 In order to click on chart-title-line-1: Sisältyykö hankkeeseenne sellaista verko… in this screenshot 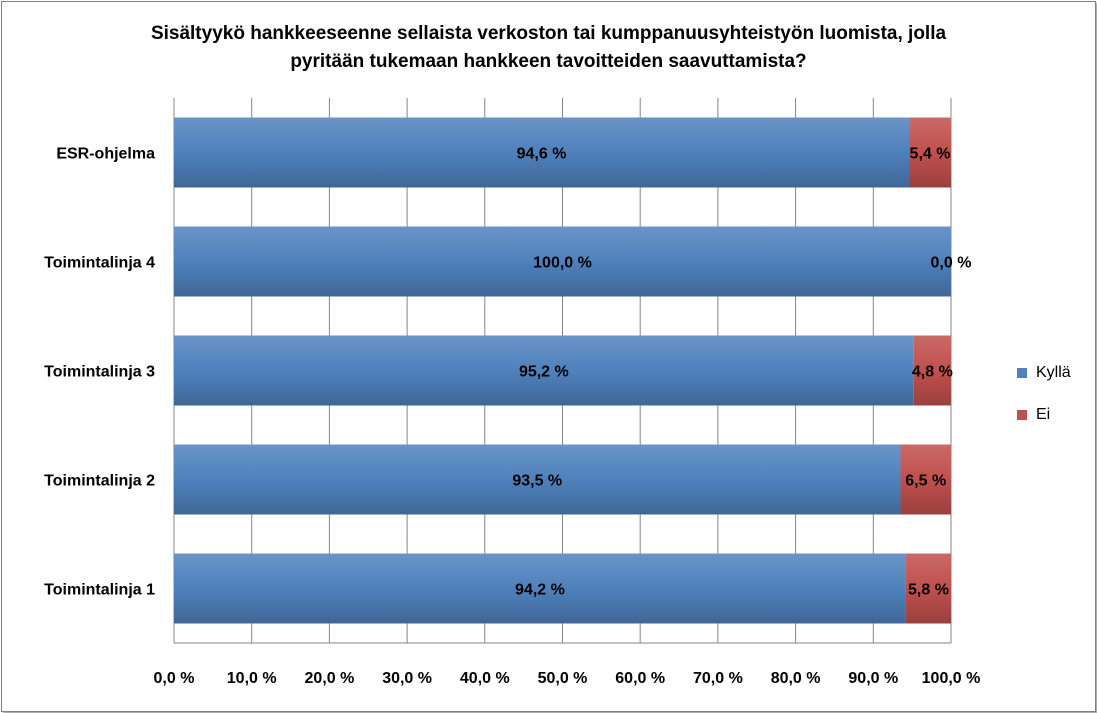, I will do `click(548, 33)`.